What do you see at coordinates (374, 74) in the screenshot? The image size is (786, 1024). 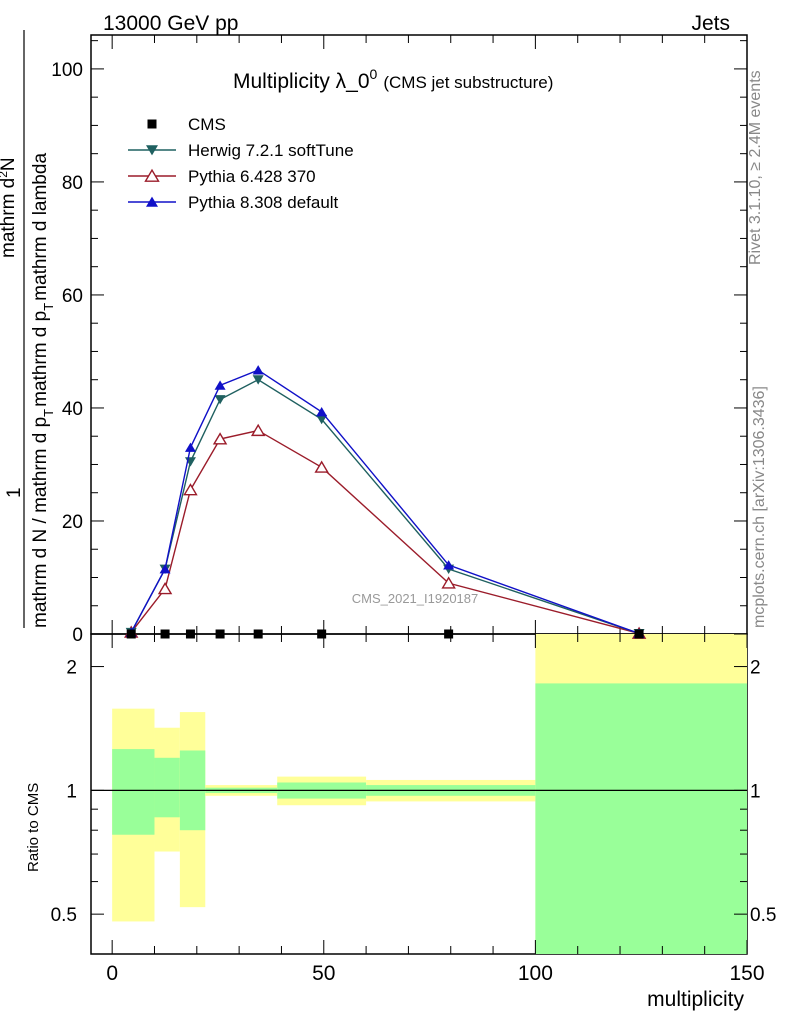 I see `chart-title-sup: 0` at bounding box center [374, 74].